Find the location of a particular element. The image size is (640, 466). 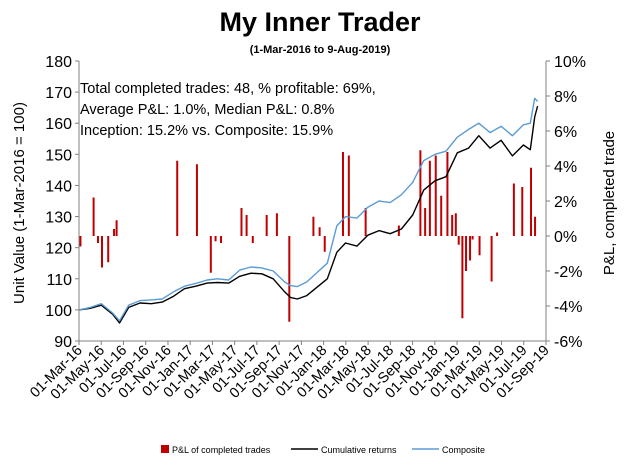

y-axis-right-label: P&L, completed trade is located at coordinates (609, 203).